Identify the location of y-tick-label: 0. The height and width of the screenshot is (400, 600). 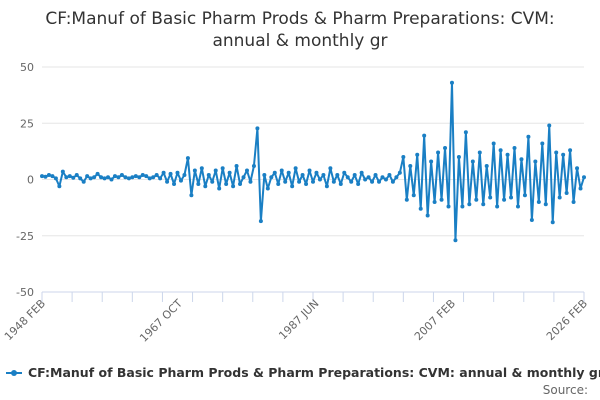
(30, 180).